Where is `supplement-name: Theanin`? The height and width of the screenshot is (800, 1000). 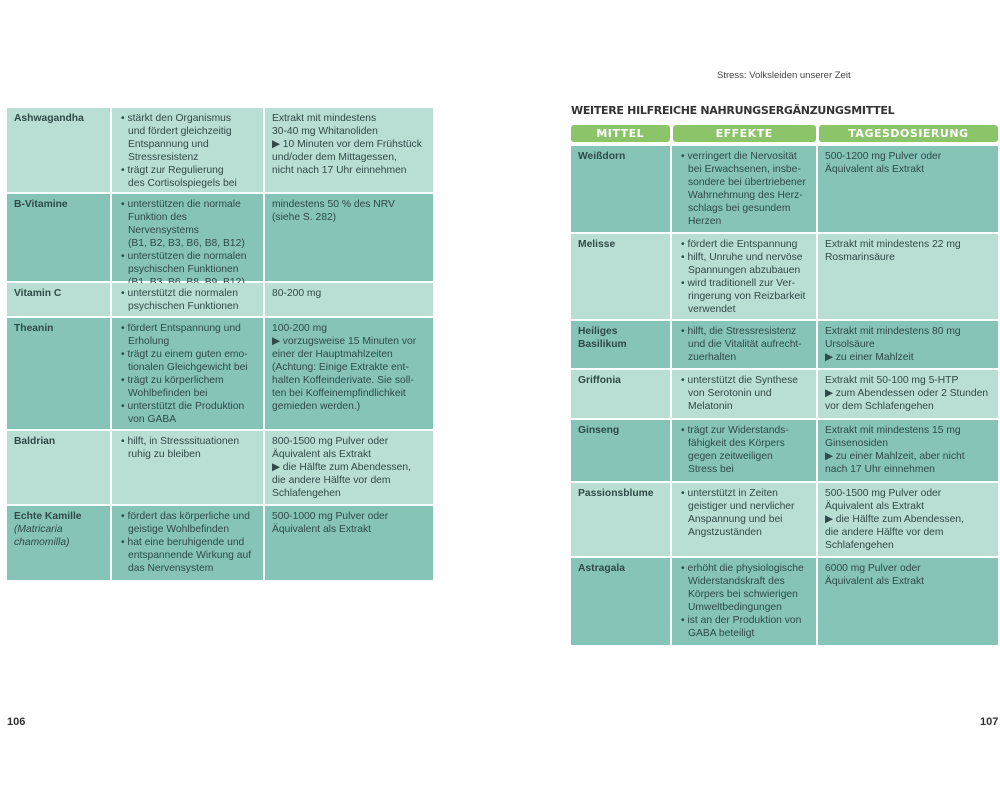
supplement-name: Theanin is located at coordinates (58, 373).